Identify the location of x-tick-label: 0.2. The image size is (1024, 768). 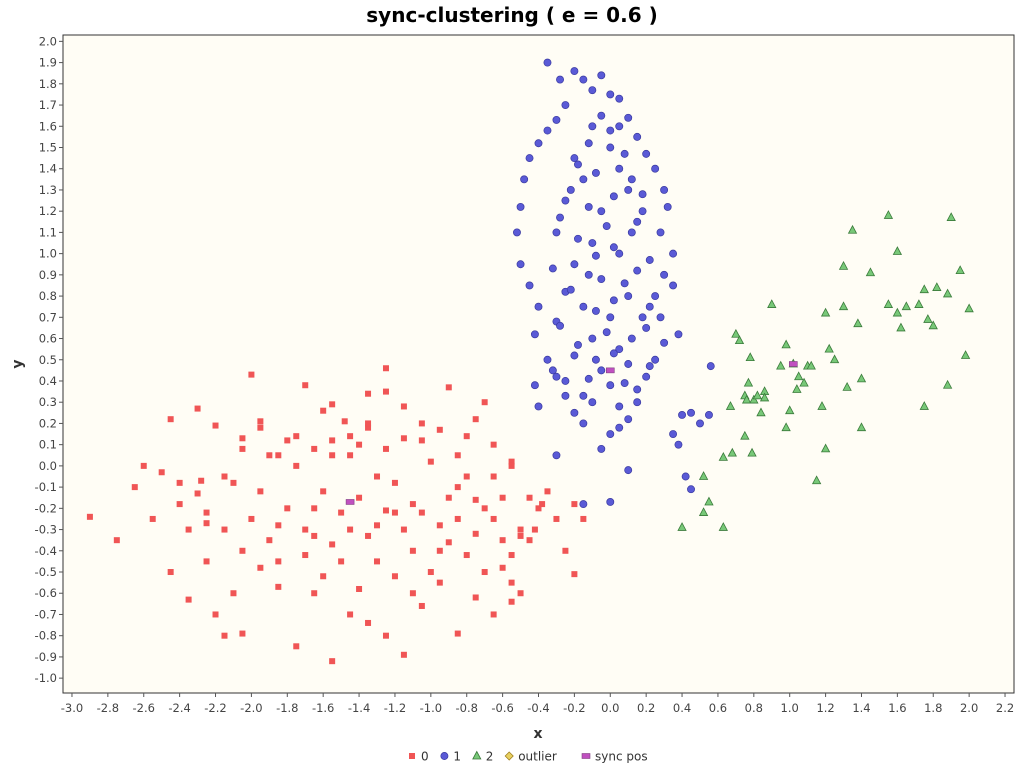
(646, 708).